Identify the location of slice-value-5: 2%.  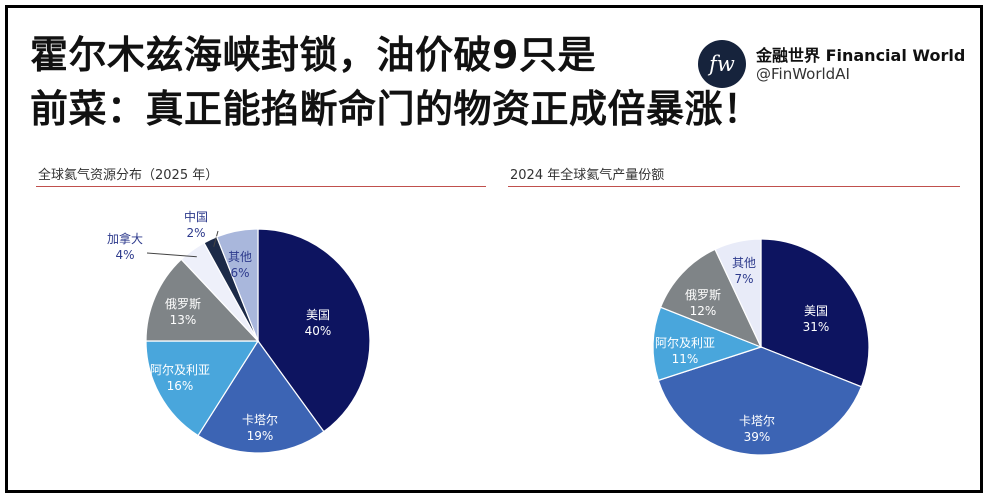
(195, 233).